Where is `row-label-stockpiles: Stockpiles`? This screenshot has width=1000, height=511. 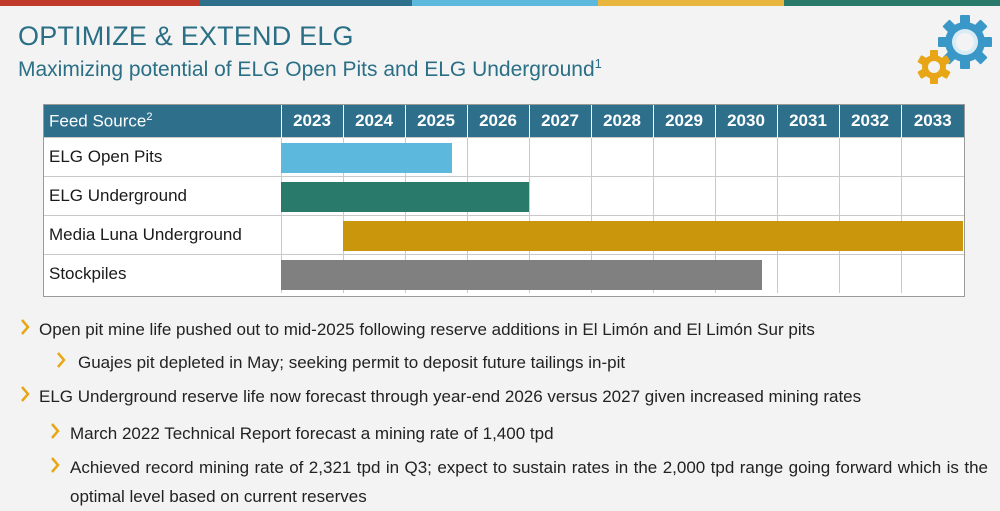 row-label-stockpiles: Stockpiles is located at coordinates (163, 273).